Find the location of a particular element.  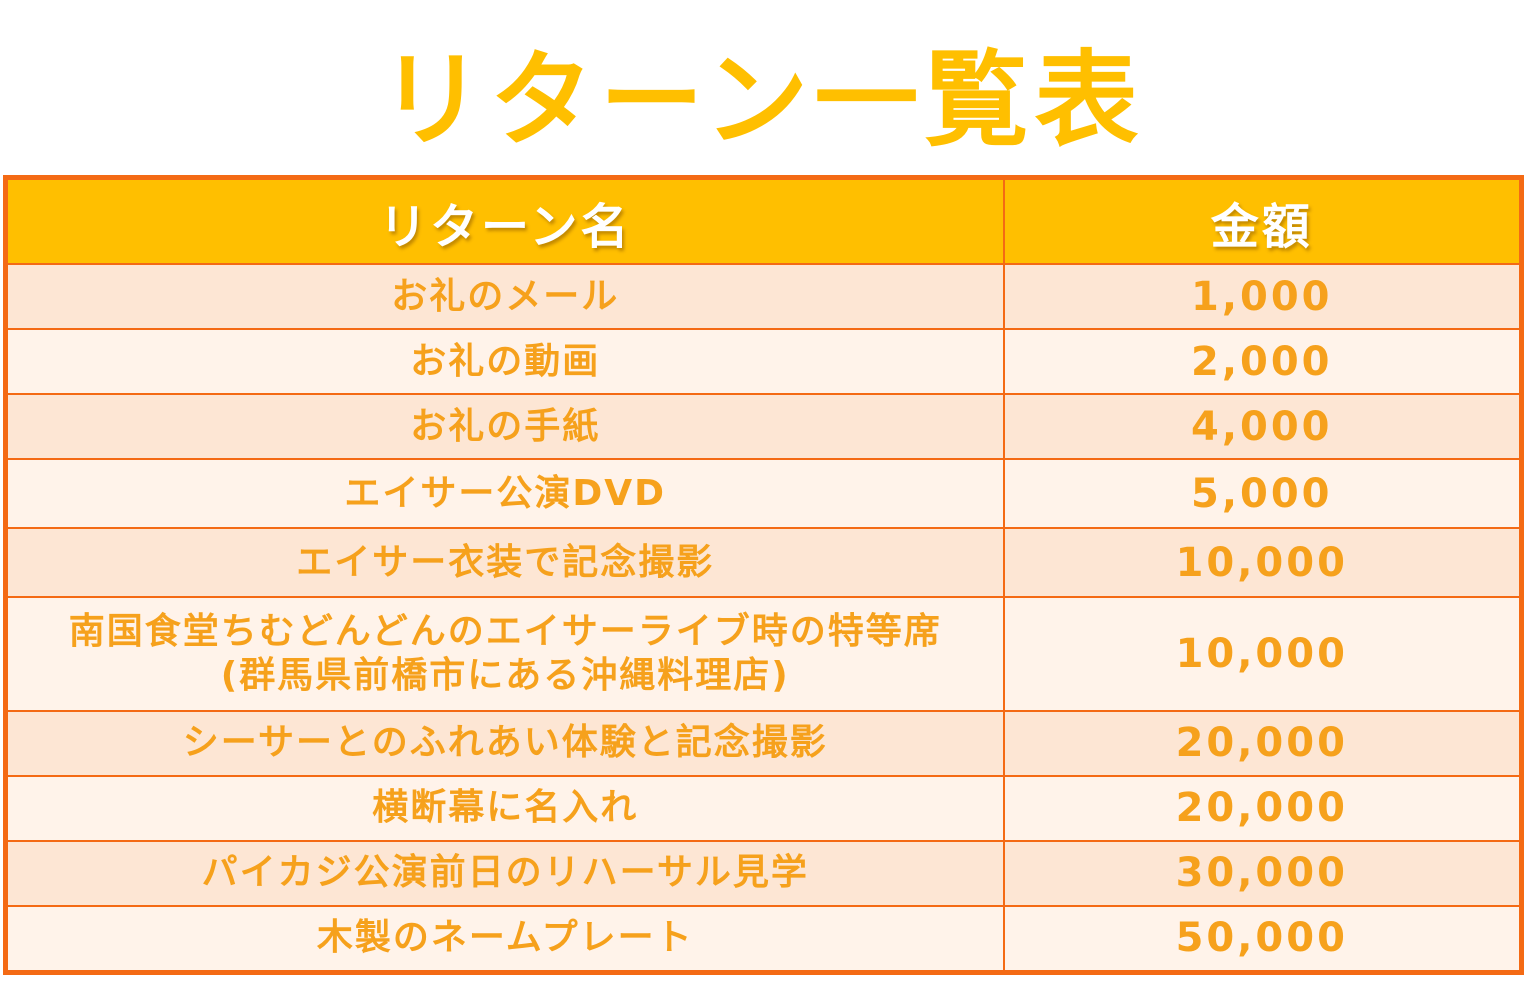

return-name-cell: お礼のメール is located at coordinates (504, 296).